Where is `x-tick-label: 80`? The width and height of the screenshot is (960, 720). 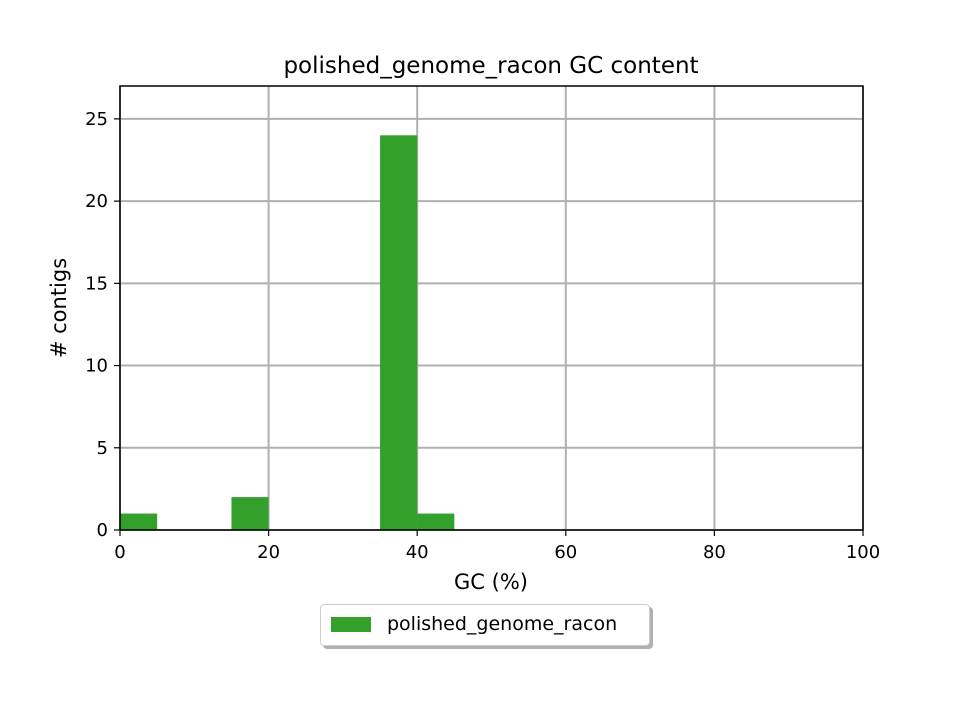 x-tick-label: 80 is located at coordinates (714, 552).